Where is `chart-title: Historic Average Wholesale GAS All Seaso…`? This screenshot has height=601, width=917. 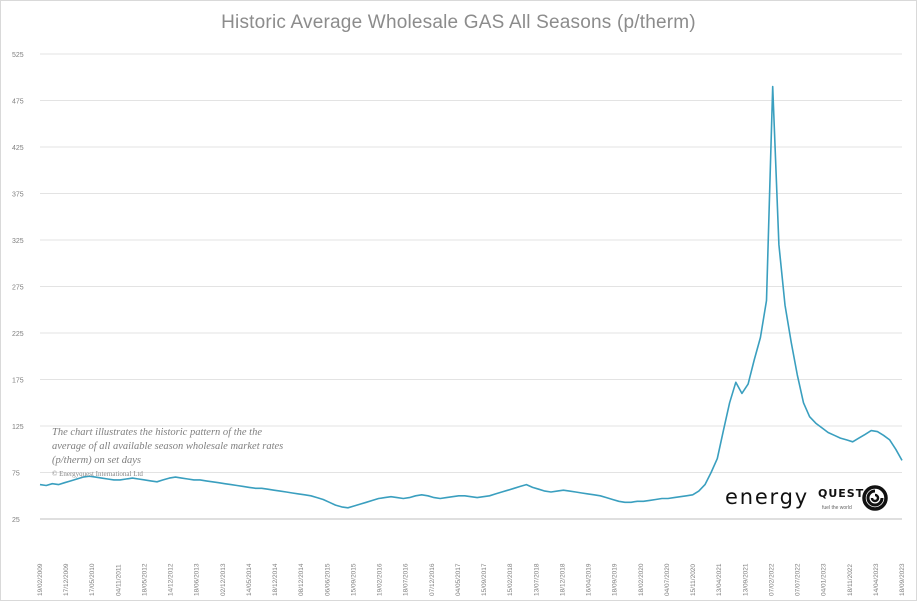
chart-title: Historic Average Wholesale GAS All Seaso… is located at coordinates (458, 22).